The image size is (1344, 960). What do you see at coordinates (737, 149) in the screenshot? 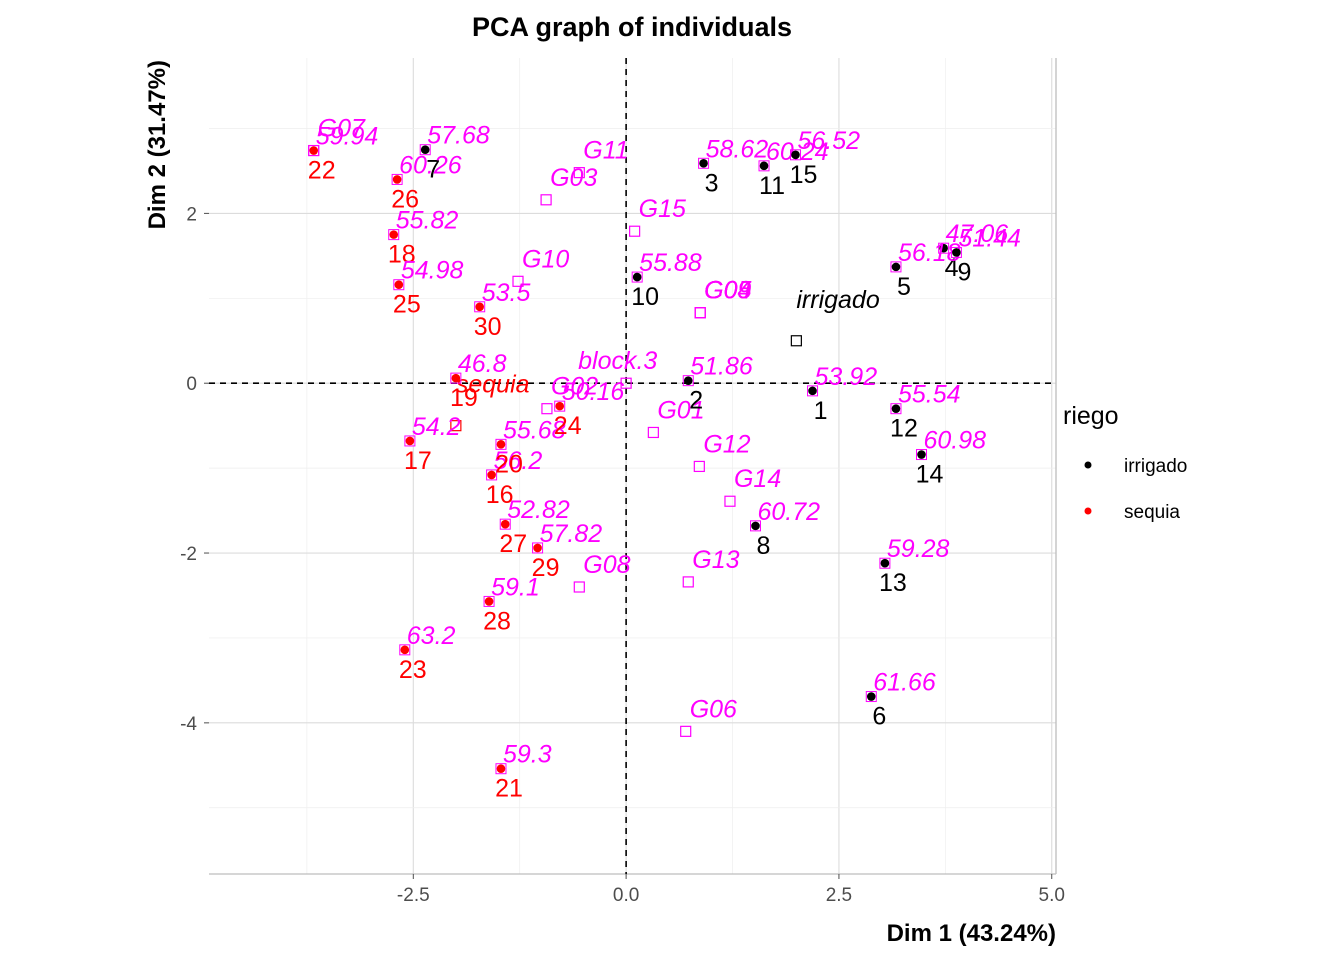
I see `individual-value-label: 58.62` at bounding box center [737, 149].